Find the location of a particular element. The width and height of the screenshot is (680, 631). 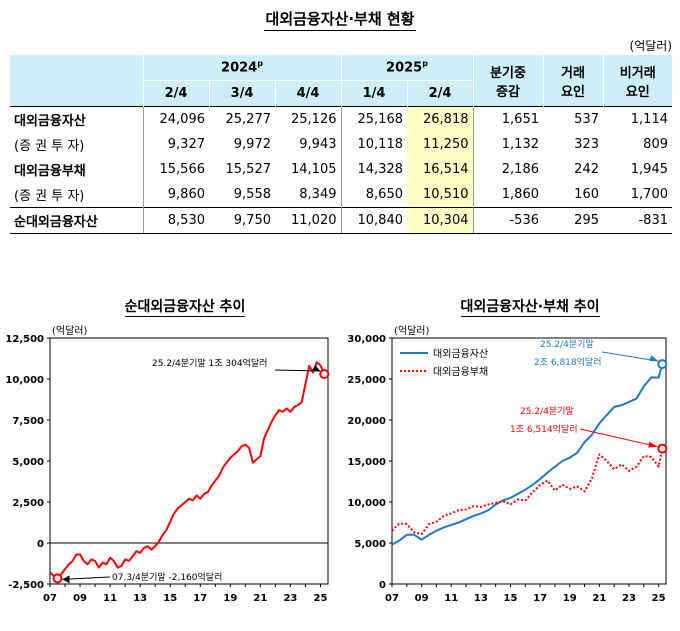

table-cell: 10,304 is located at coordinates (440, 220).